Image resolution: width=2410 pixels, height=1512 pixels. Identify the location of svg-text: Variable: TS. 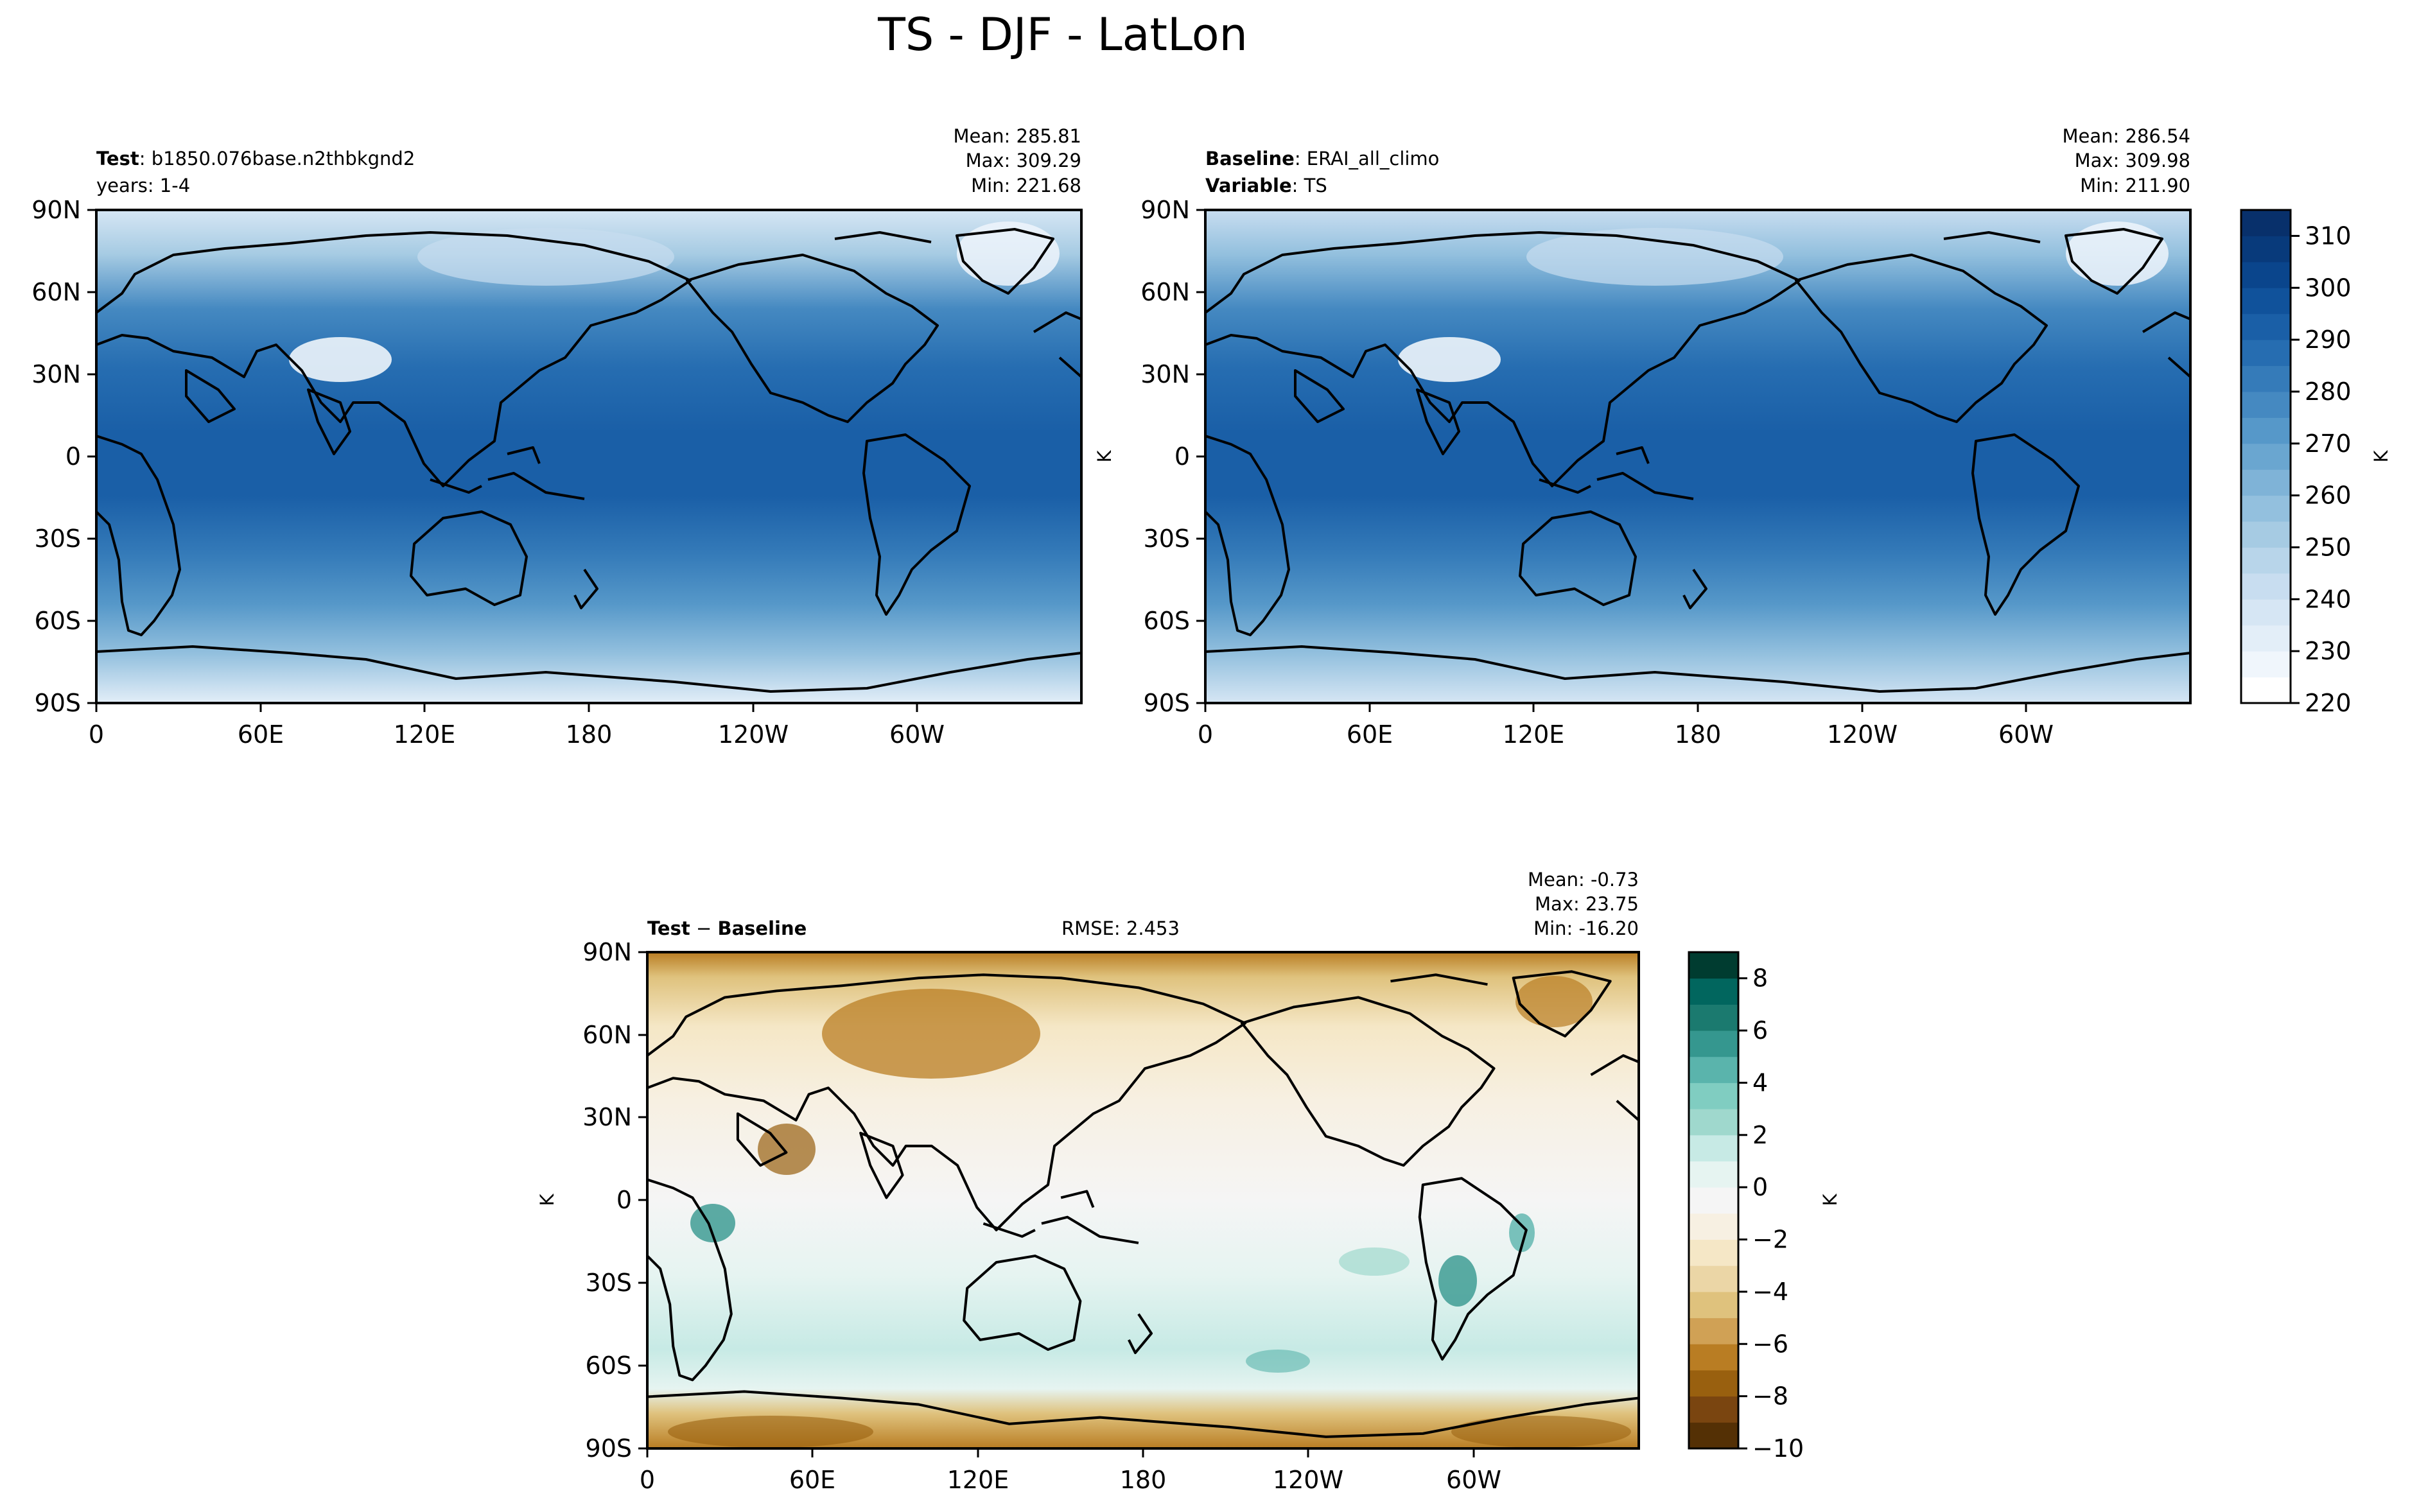
(1266, 185).